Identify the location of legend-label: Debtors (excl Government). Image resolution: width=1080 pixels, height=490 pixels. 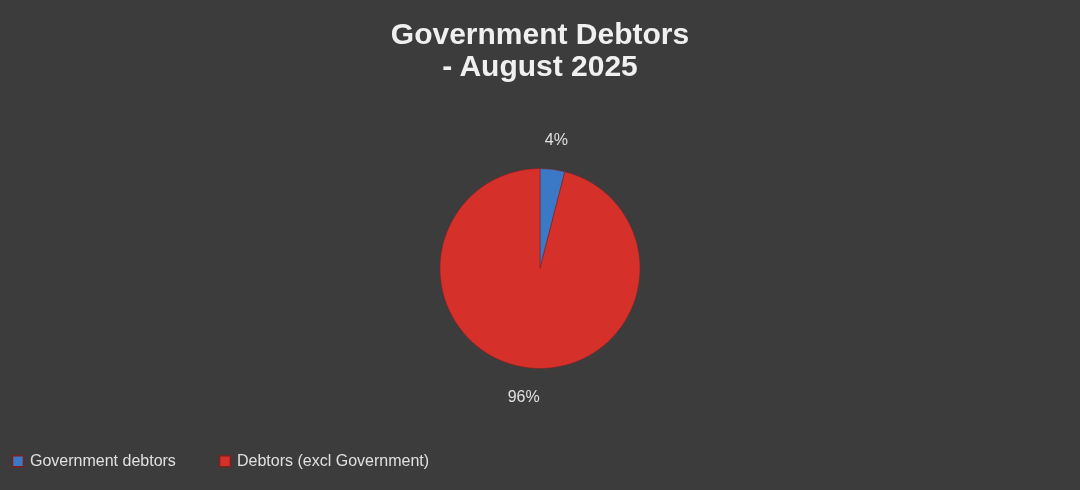
(333, 461).